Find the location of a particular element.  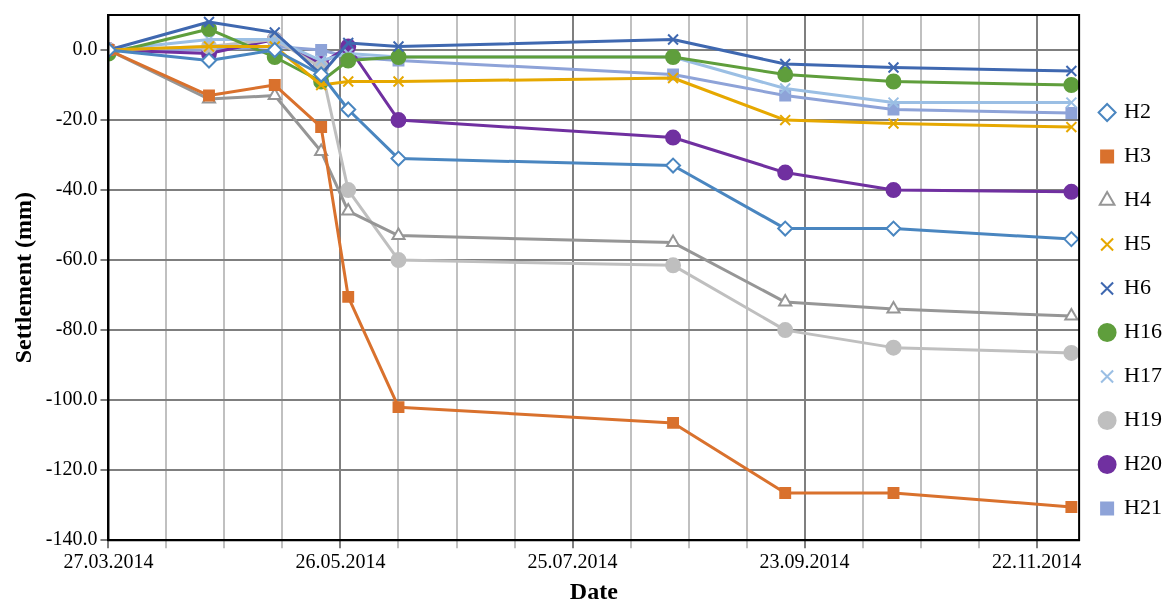

legend-label: H20 is located at coordinates (1143, 463).